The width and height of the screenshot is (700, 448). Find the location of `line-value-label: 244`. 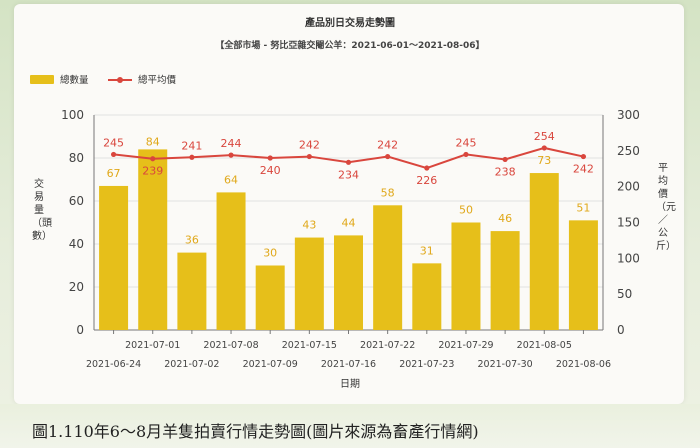

line-value-label: 244 is located at coordinates (231, 143).